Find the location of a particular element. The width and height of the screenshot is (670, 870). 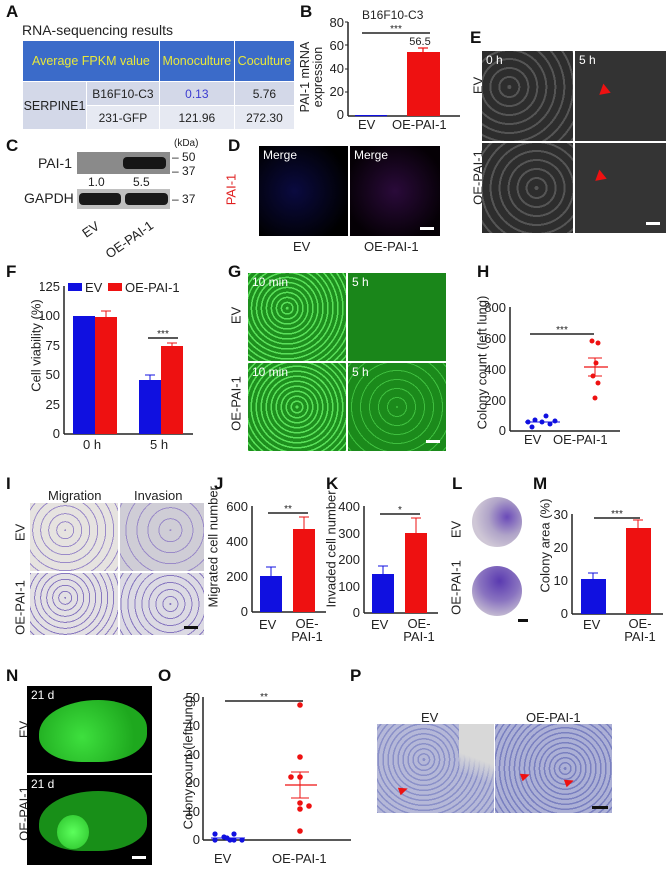

panel-label-d: D is located at coordinates (234, 145).